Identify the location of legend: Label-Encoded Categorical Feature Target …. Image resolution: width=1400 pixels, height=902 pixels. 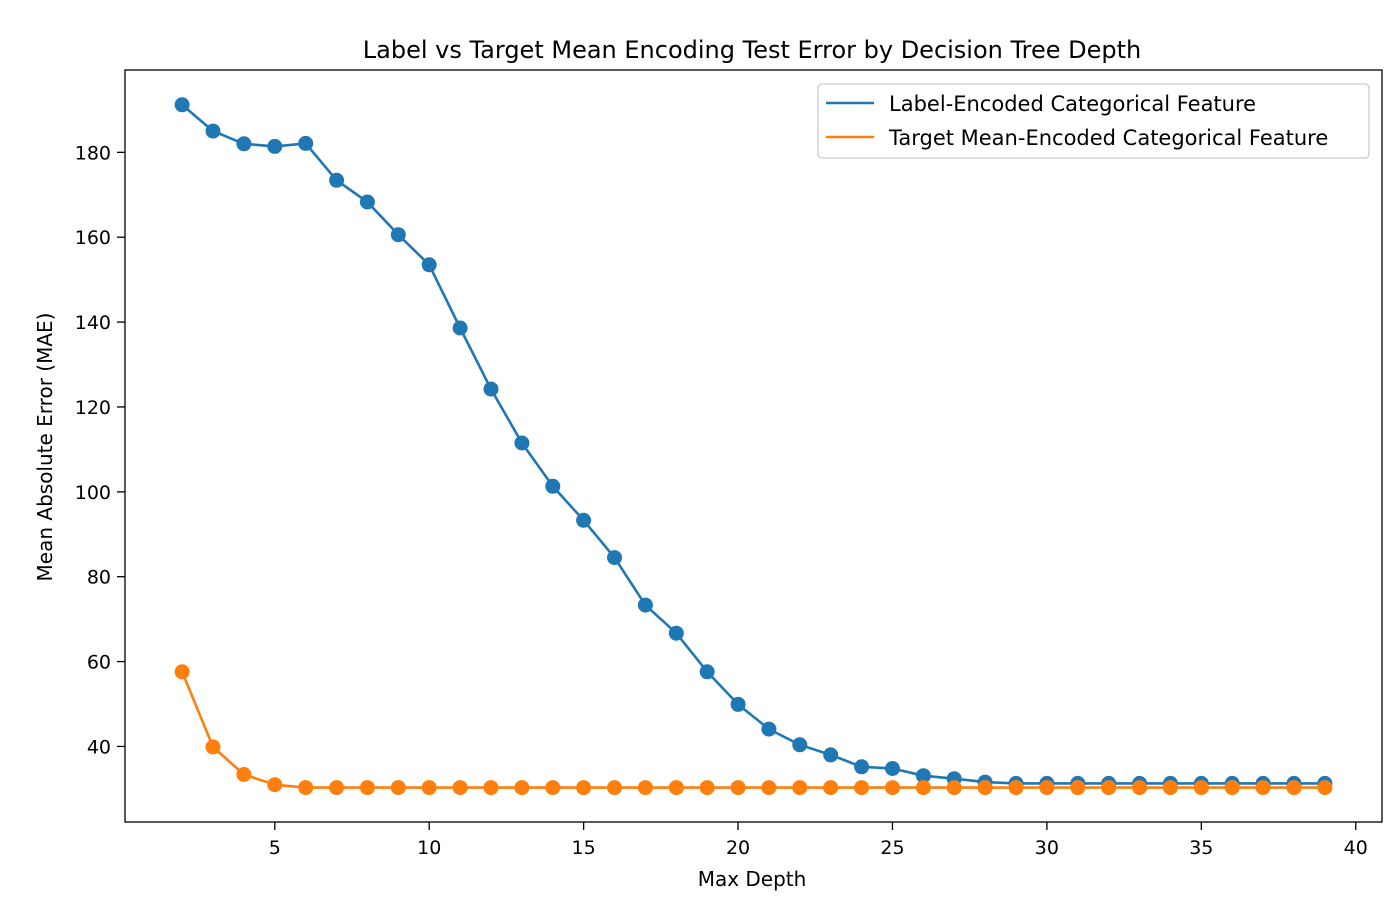
(1093, 121).